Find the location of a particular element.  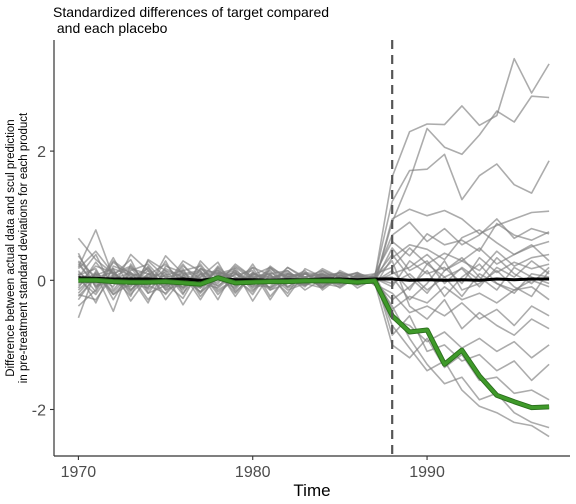

y-tick-label: -2 is located at coordinates (39, 410).